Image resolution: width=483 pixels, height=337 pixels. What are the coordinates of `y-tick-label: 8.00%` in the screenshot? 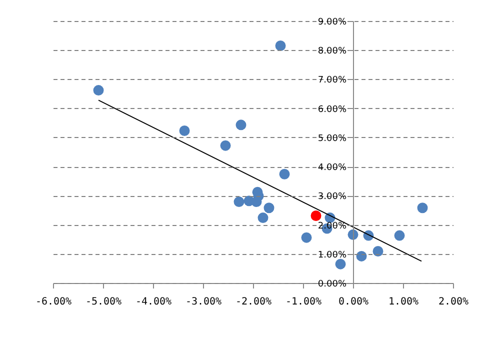 It's located at (332, 51).